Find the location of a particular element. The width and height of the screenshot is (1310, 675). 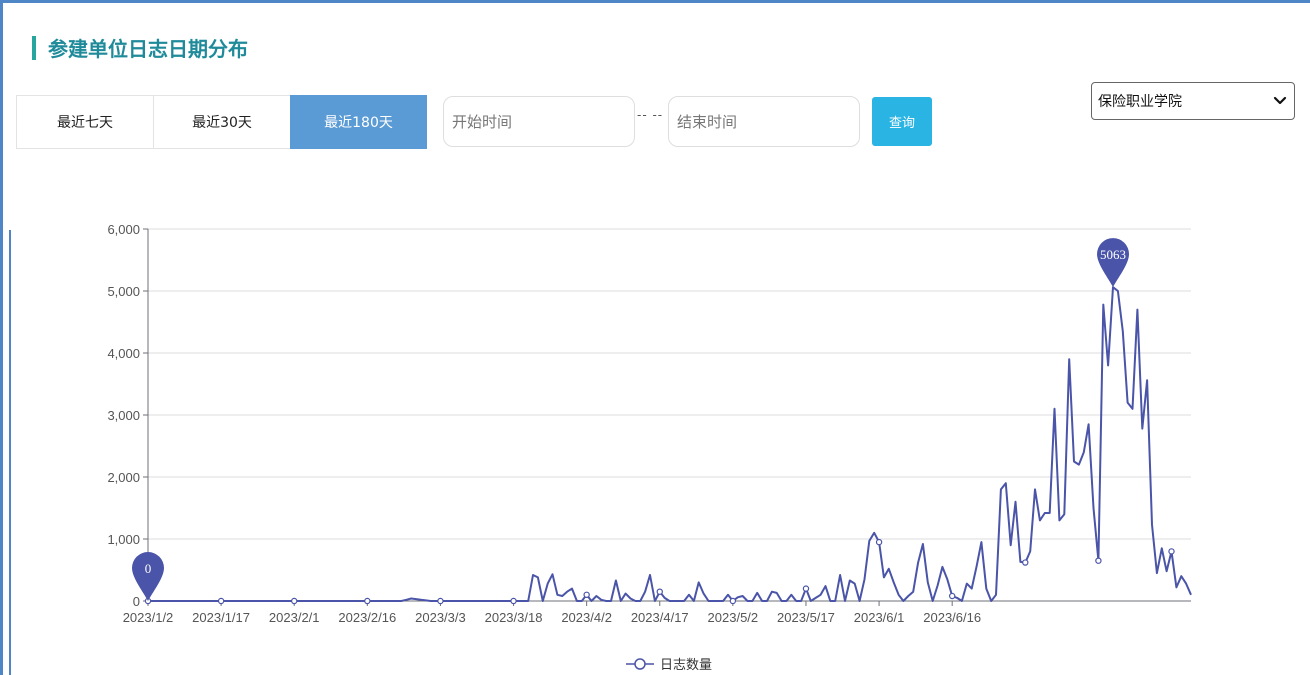

start-date-input is located at coordinates (539, 121).